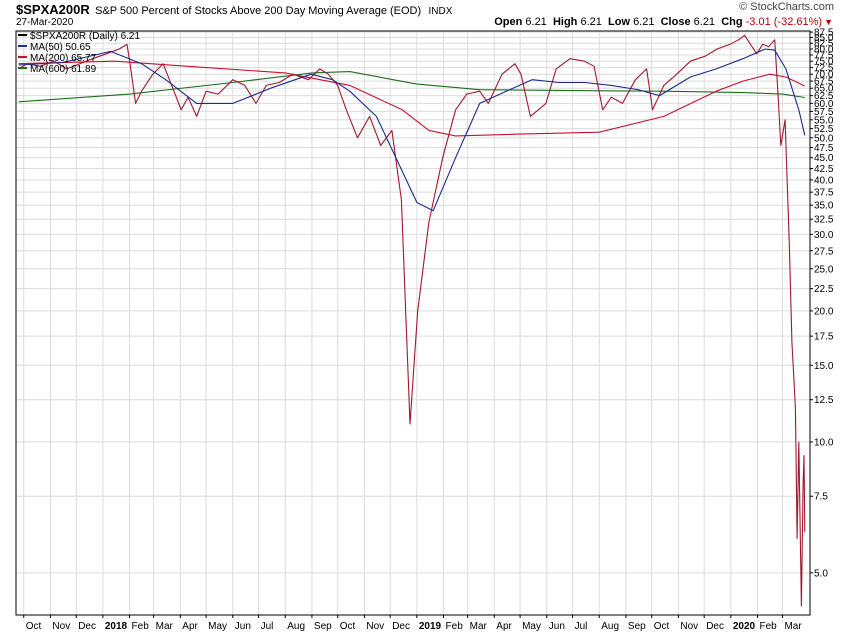 The image size is (850, 633). I want to click on y-tick-label: 80.0, so click(824, 50).